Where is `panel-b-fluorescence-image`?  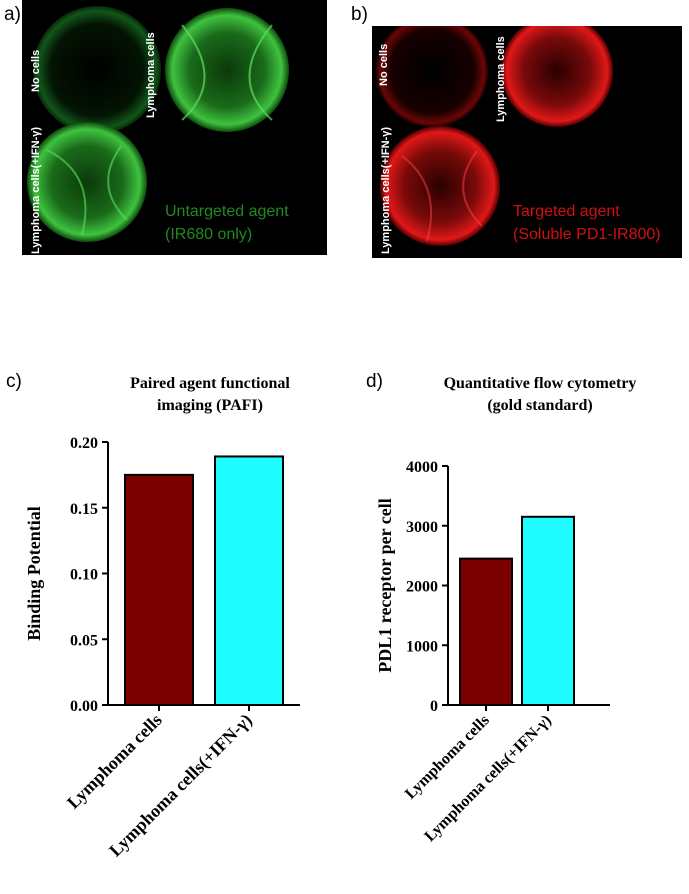
panel-b-fluorescence-image is located at coordinates (527, 142).